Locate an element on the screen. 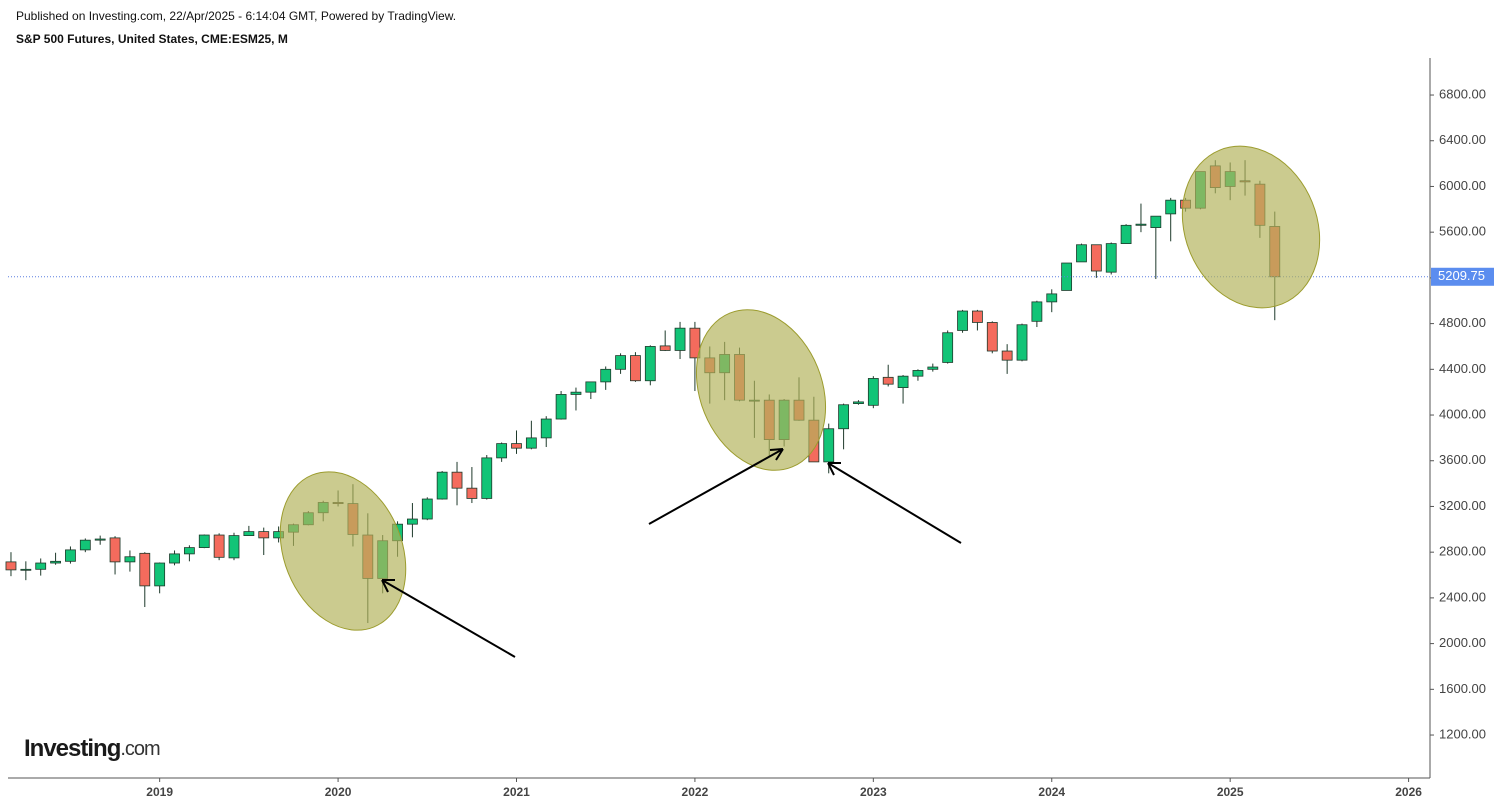 The width and height of the screenshot is (1500, 807). y-tick-label: 6800.00 is located at coordinates (1462, 93).